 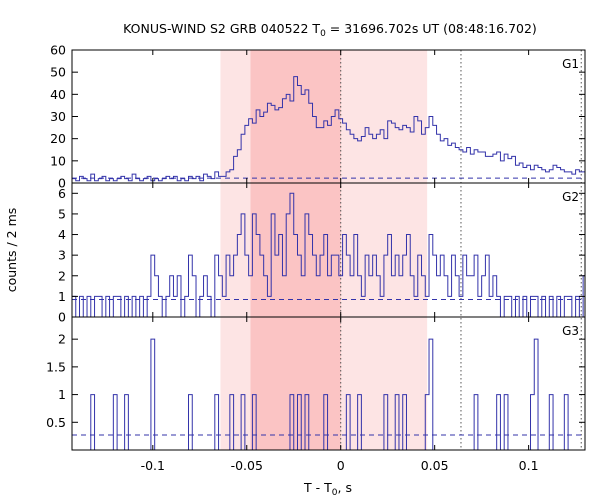 I want to click on x-tick-label: -0.05, so click(x=247, y=465).